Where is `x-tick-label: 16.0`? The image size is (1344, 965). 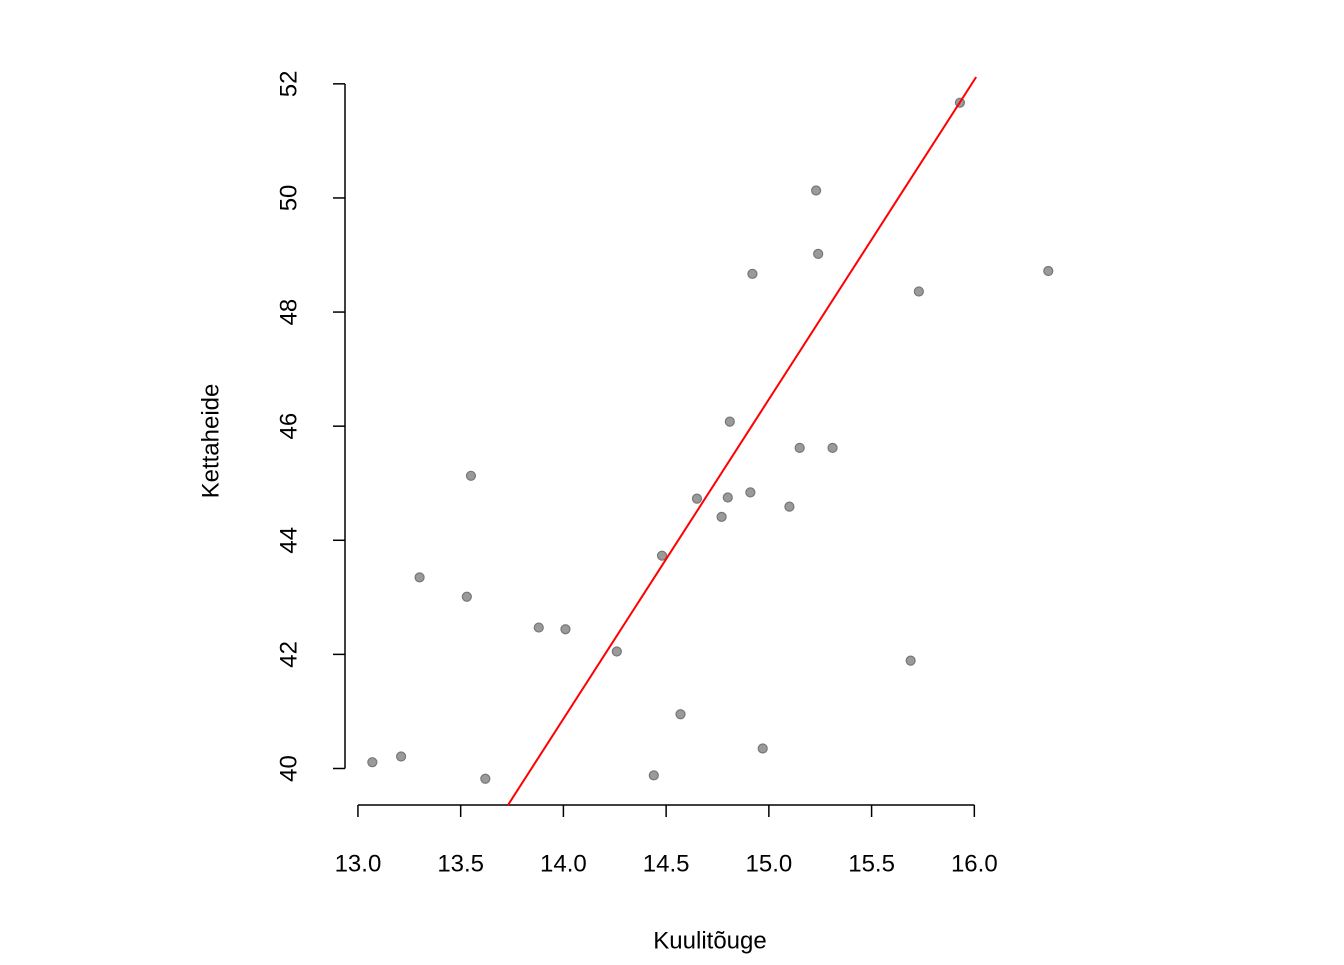
x-tick-label: 16.0 is located at coordinates (974, 863).